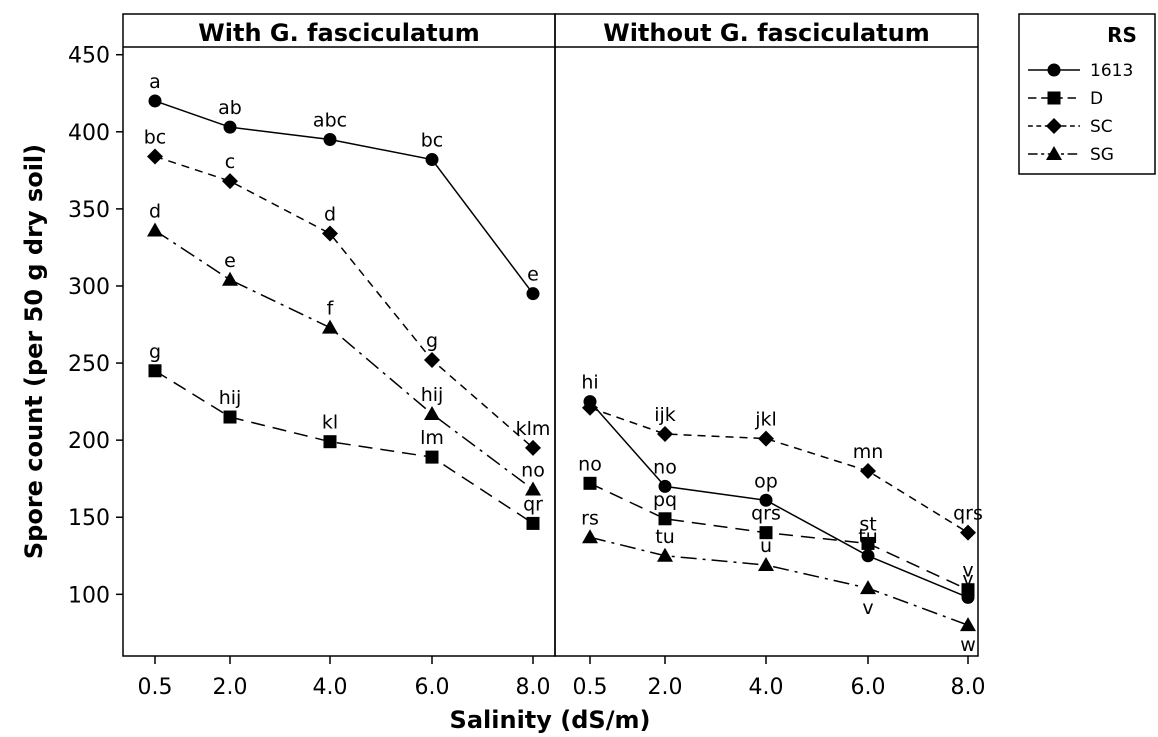 Image resolution: width=1158 pixels, height=737 pixels. I want to click on y-tick-label: 350, so click(89, 210).